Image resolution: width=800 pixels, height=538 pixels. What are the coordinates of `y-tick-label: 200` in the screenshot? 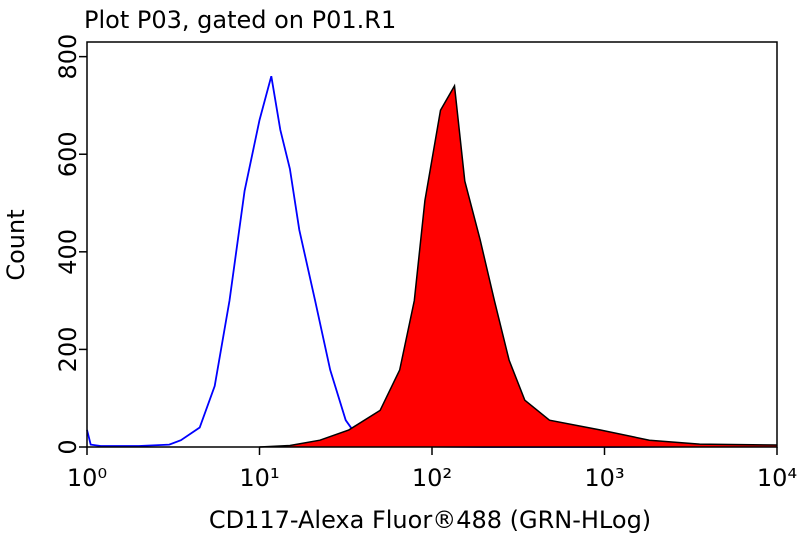 It's located at (68, 350).